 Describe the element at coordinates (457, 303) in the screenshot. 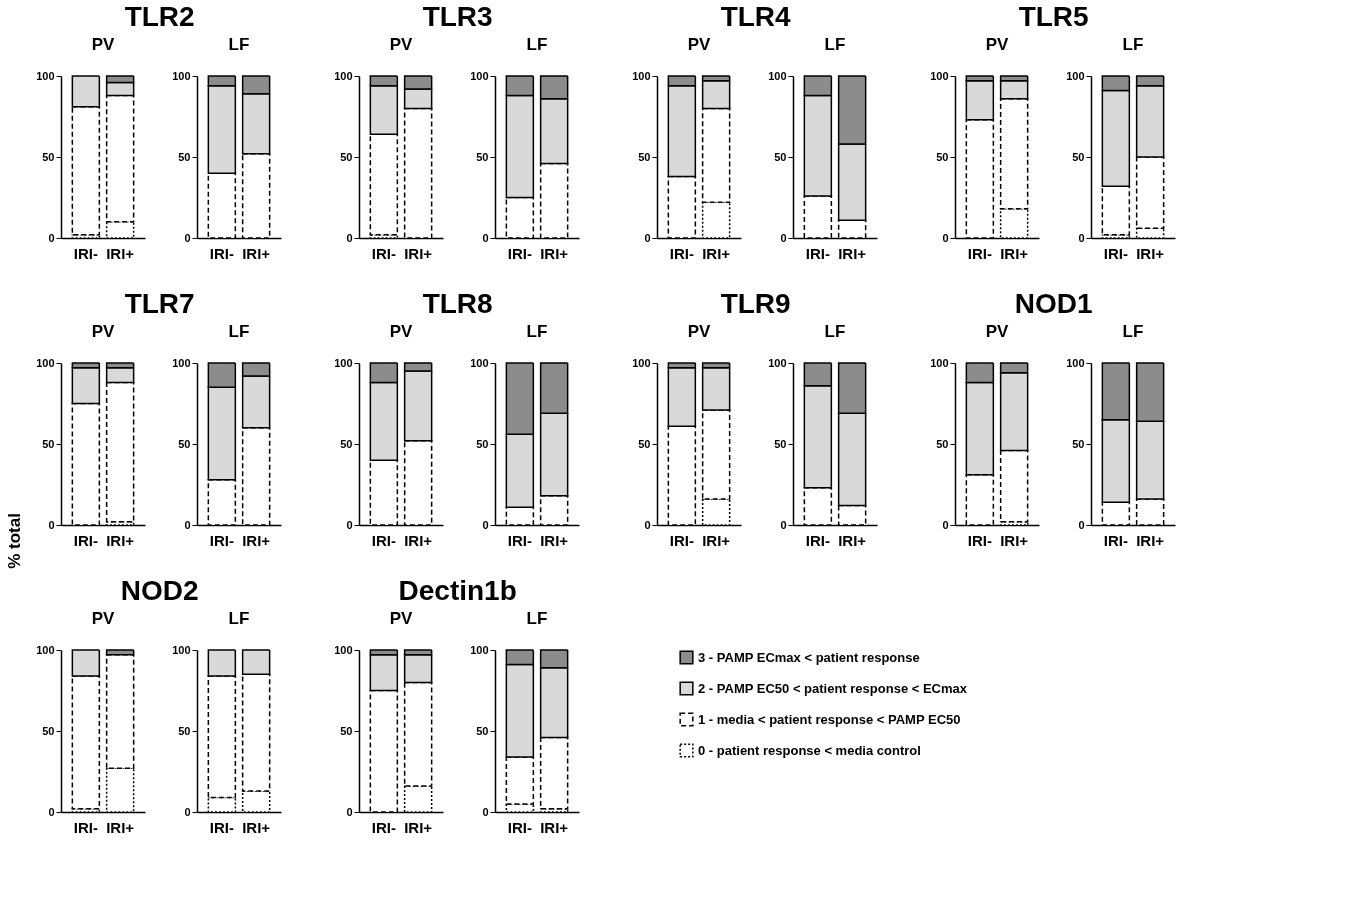

I see `chart-title: TLR8` at that location.